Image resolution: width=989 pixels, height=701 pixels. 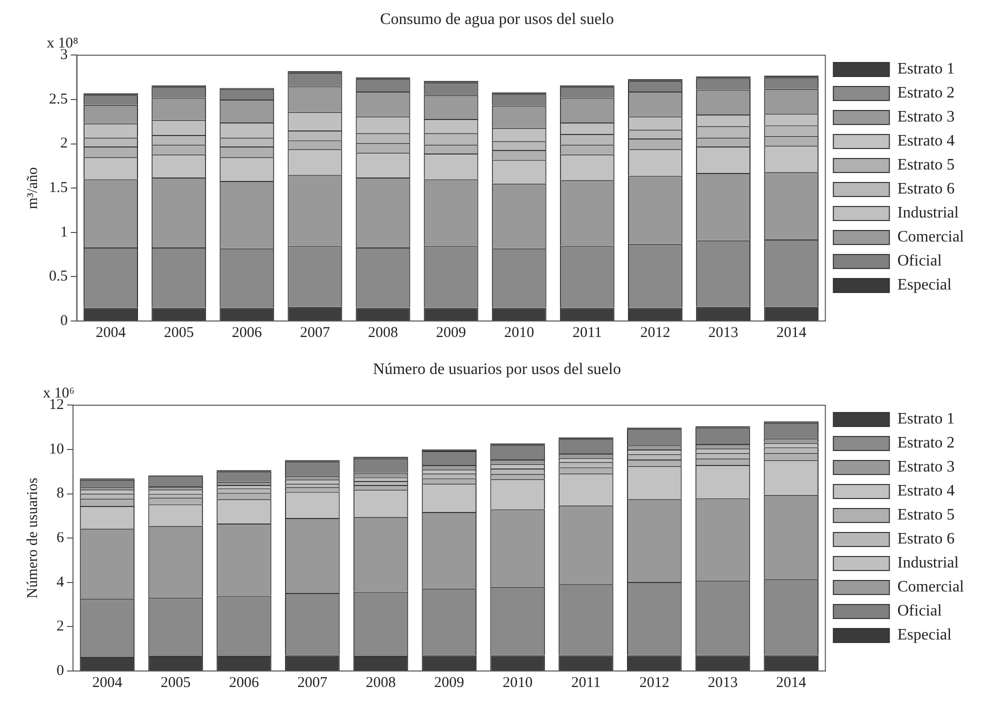 I want to click on y-axis-title: Número de usuarios, so click(x=32, y=538).